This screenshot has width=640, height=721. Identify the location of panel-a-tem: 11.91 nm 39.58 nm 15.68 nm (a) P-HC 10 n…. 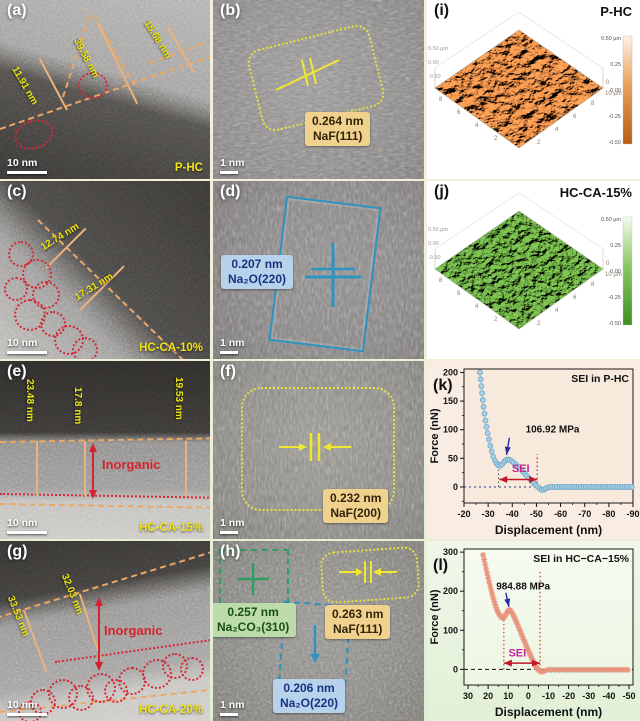
(105, 89).